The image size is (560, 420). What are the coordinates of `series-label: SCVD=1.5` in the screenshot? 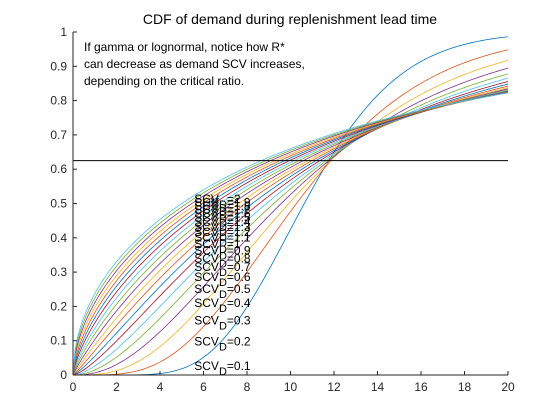 It's located at (222, 220).